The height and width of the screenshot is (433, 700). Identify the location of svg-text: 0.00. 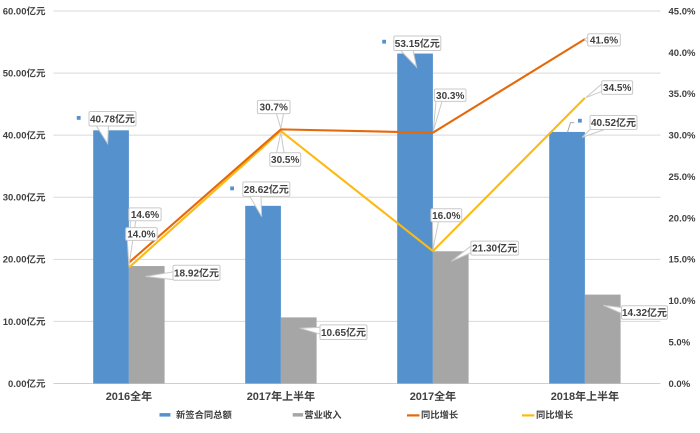
(17, 384).